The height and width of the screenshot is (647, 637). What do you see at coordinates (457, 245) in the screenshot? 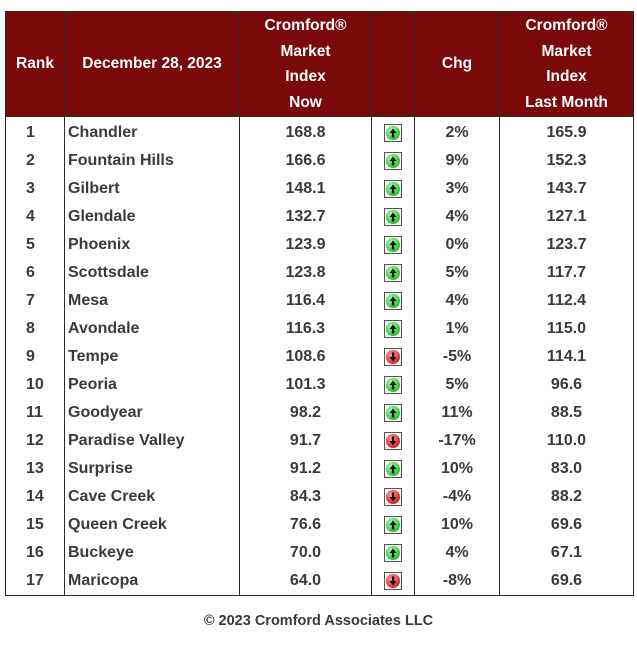
I see `change-cell: 0%` at bounding box center [457, 245].